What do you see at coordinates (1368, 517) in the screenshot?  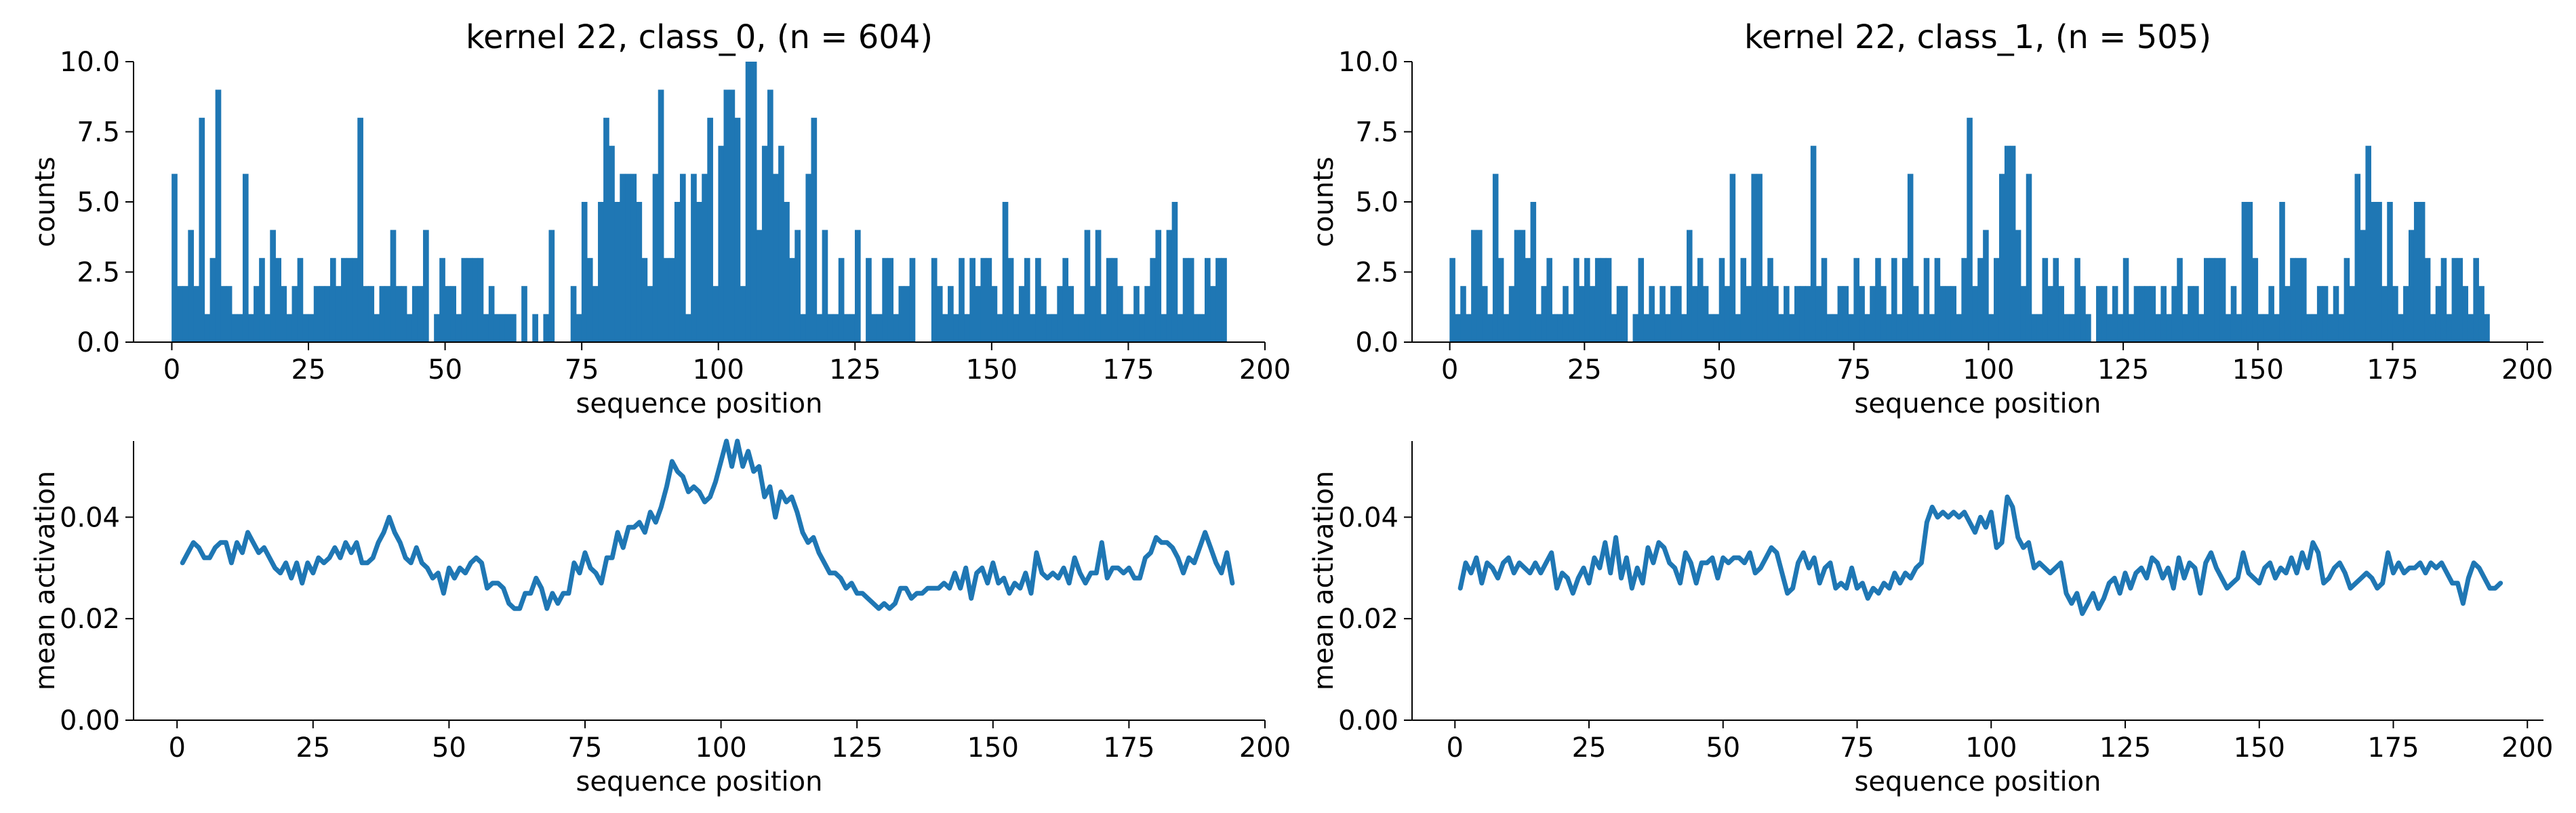 I see `y-tick-label: 0.04` at bounding box center [1368, 517].